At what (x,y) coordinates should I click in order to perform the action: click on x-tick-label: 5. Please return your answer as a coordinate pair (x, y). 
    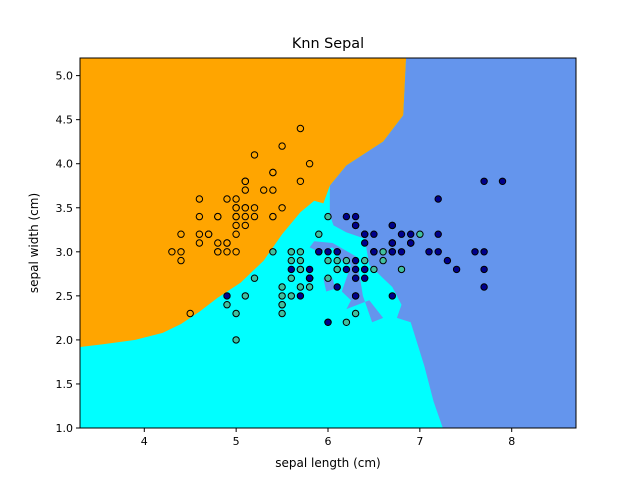
    Looking at the image, I should click on (236, 441).